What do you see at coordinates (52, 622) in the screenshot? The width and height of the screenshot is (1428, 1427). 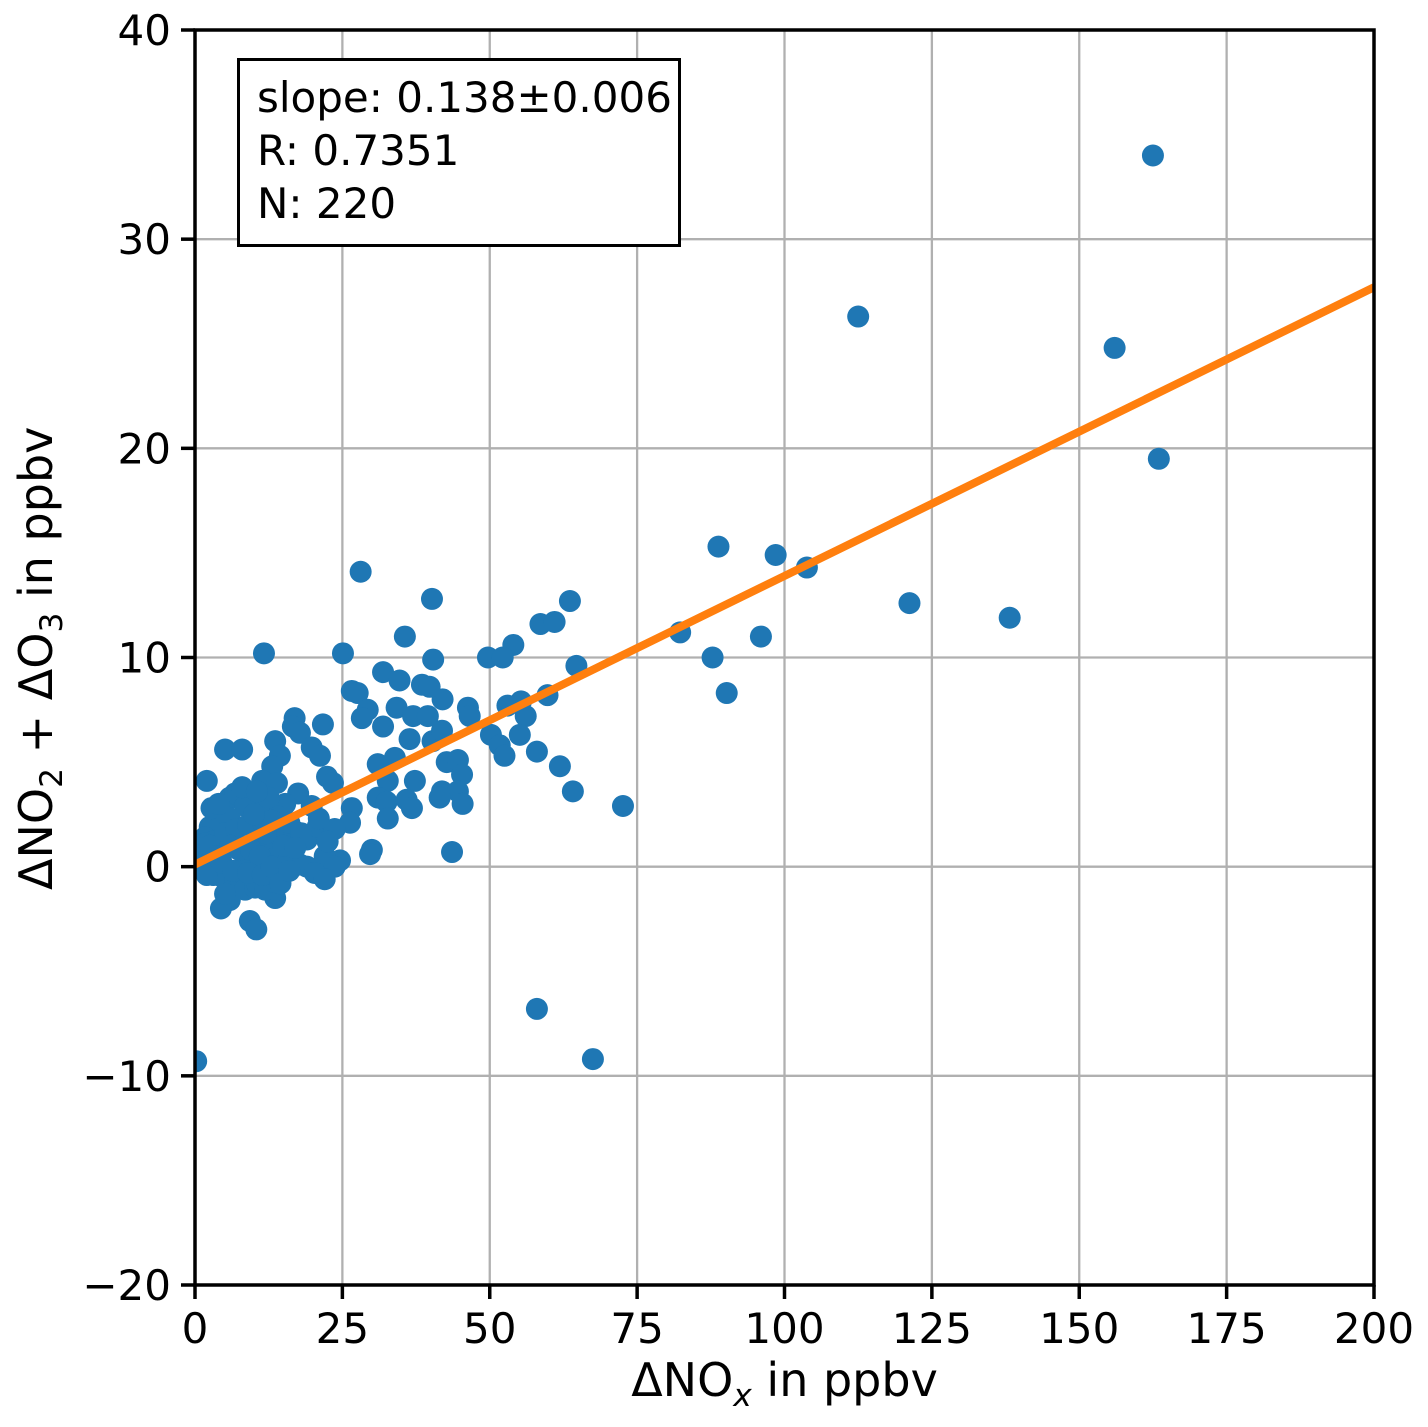 I see `y-axis-label-subscript-2: 3` at bounding box center [52, 622].